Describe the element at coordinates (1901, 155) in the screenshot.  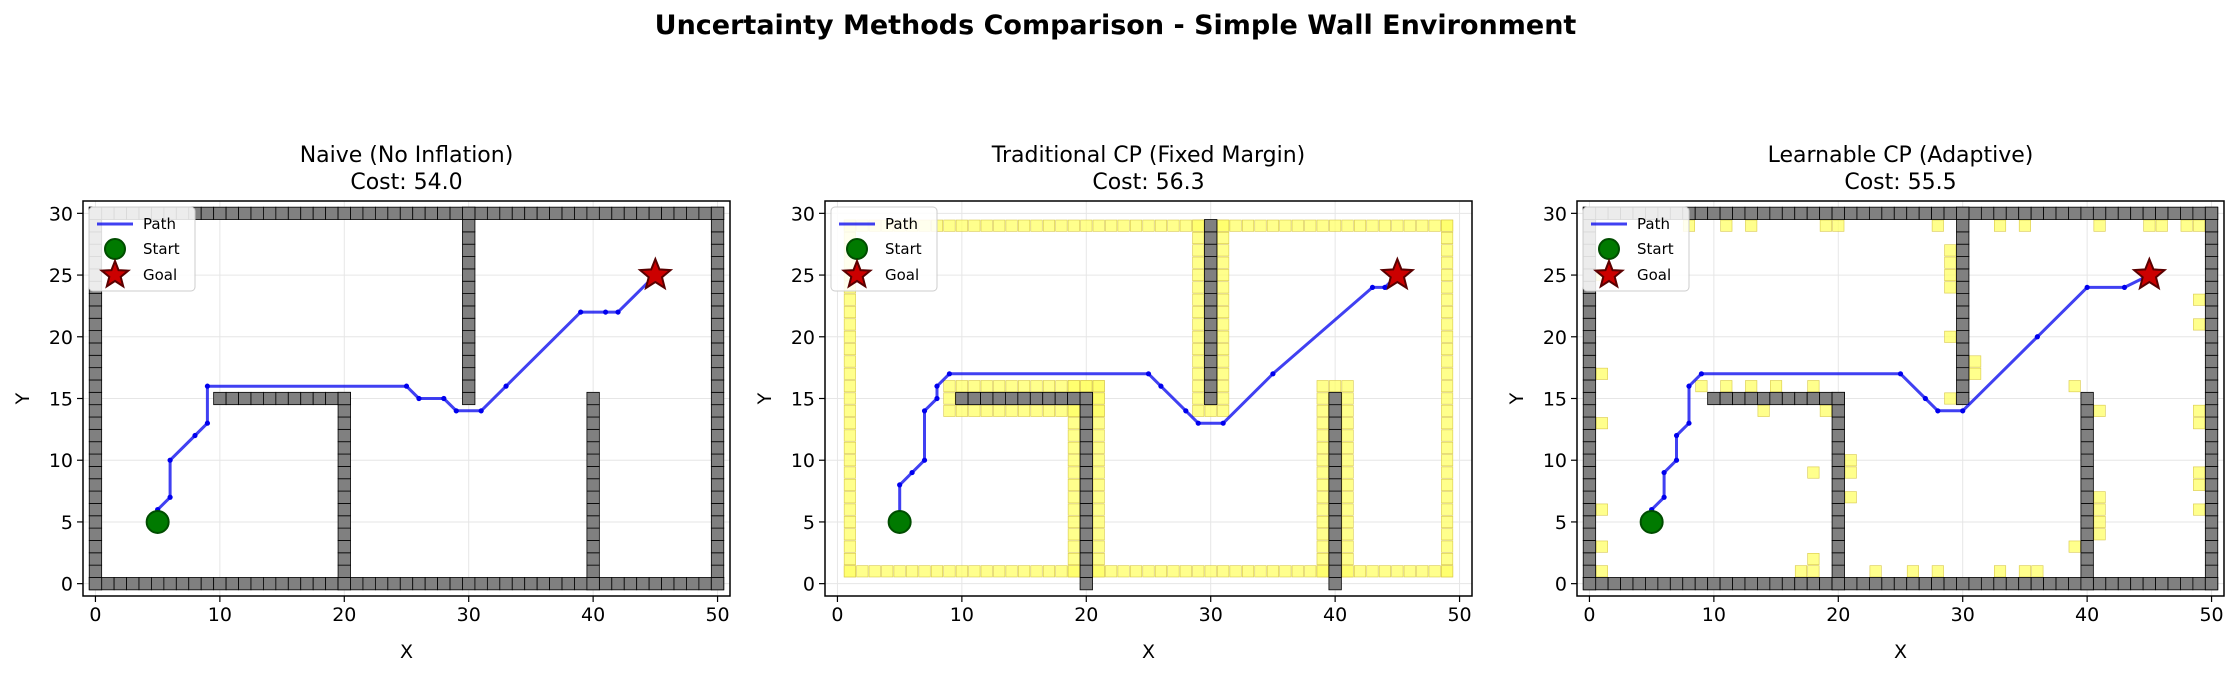
I see `chart-title: Learnable CP (Adaptive)` at that location.